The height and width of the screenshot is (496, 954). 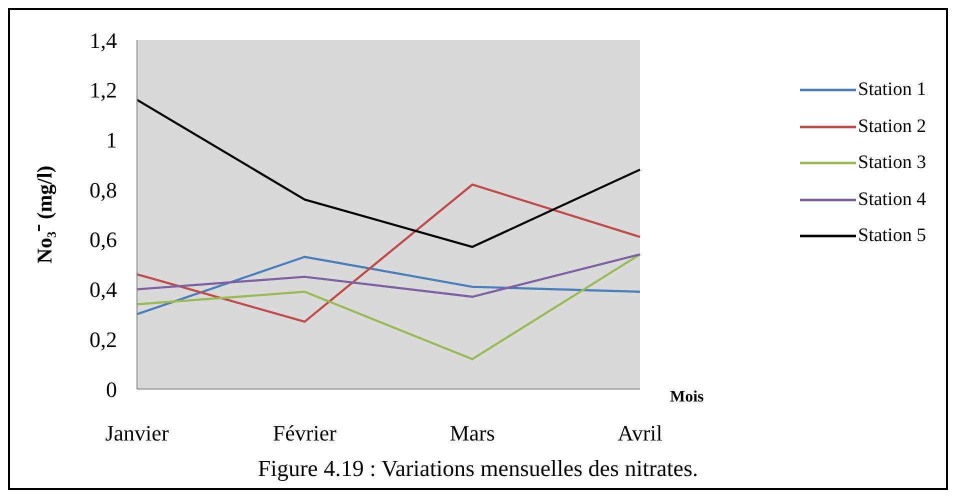 I want to click on x-tick-label: Avril, so click(x=640, y=433).